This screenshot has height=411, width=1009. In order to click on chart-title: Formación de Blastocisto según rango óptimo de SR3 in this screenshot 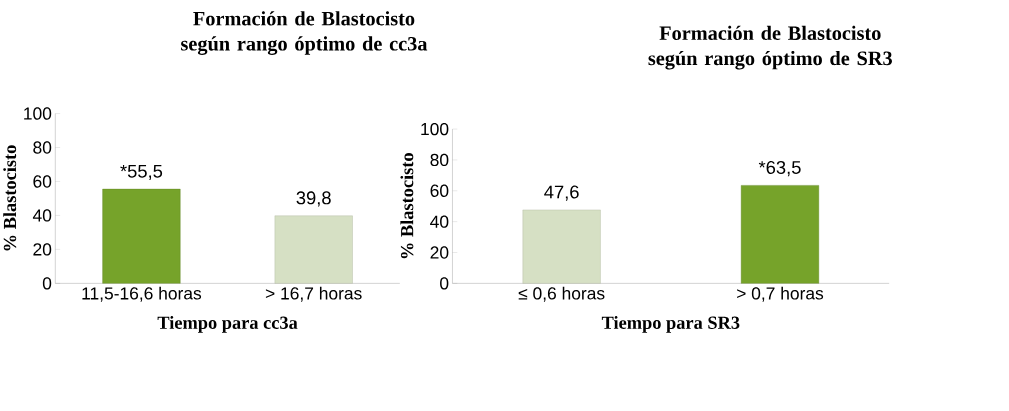, I will do `click(770, 47)`.